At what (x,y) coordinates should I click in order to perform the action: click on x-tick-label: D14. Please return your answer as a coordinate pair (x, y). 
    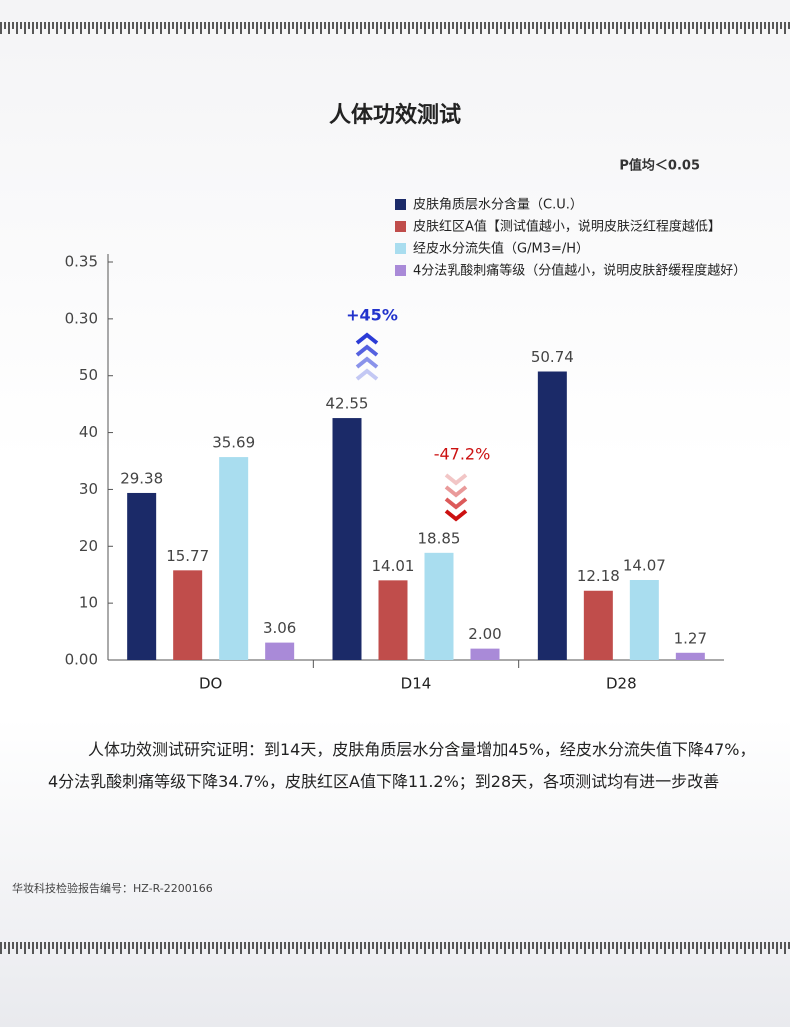
    Looking at the image, I should click on (416, 684).